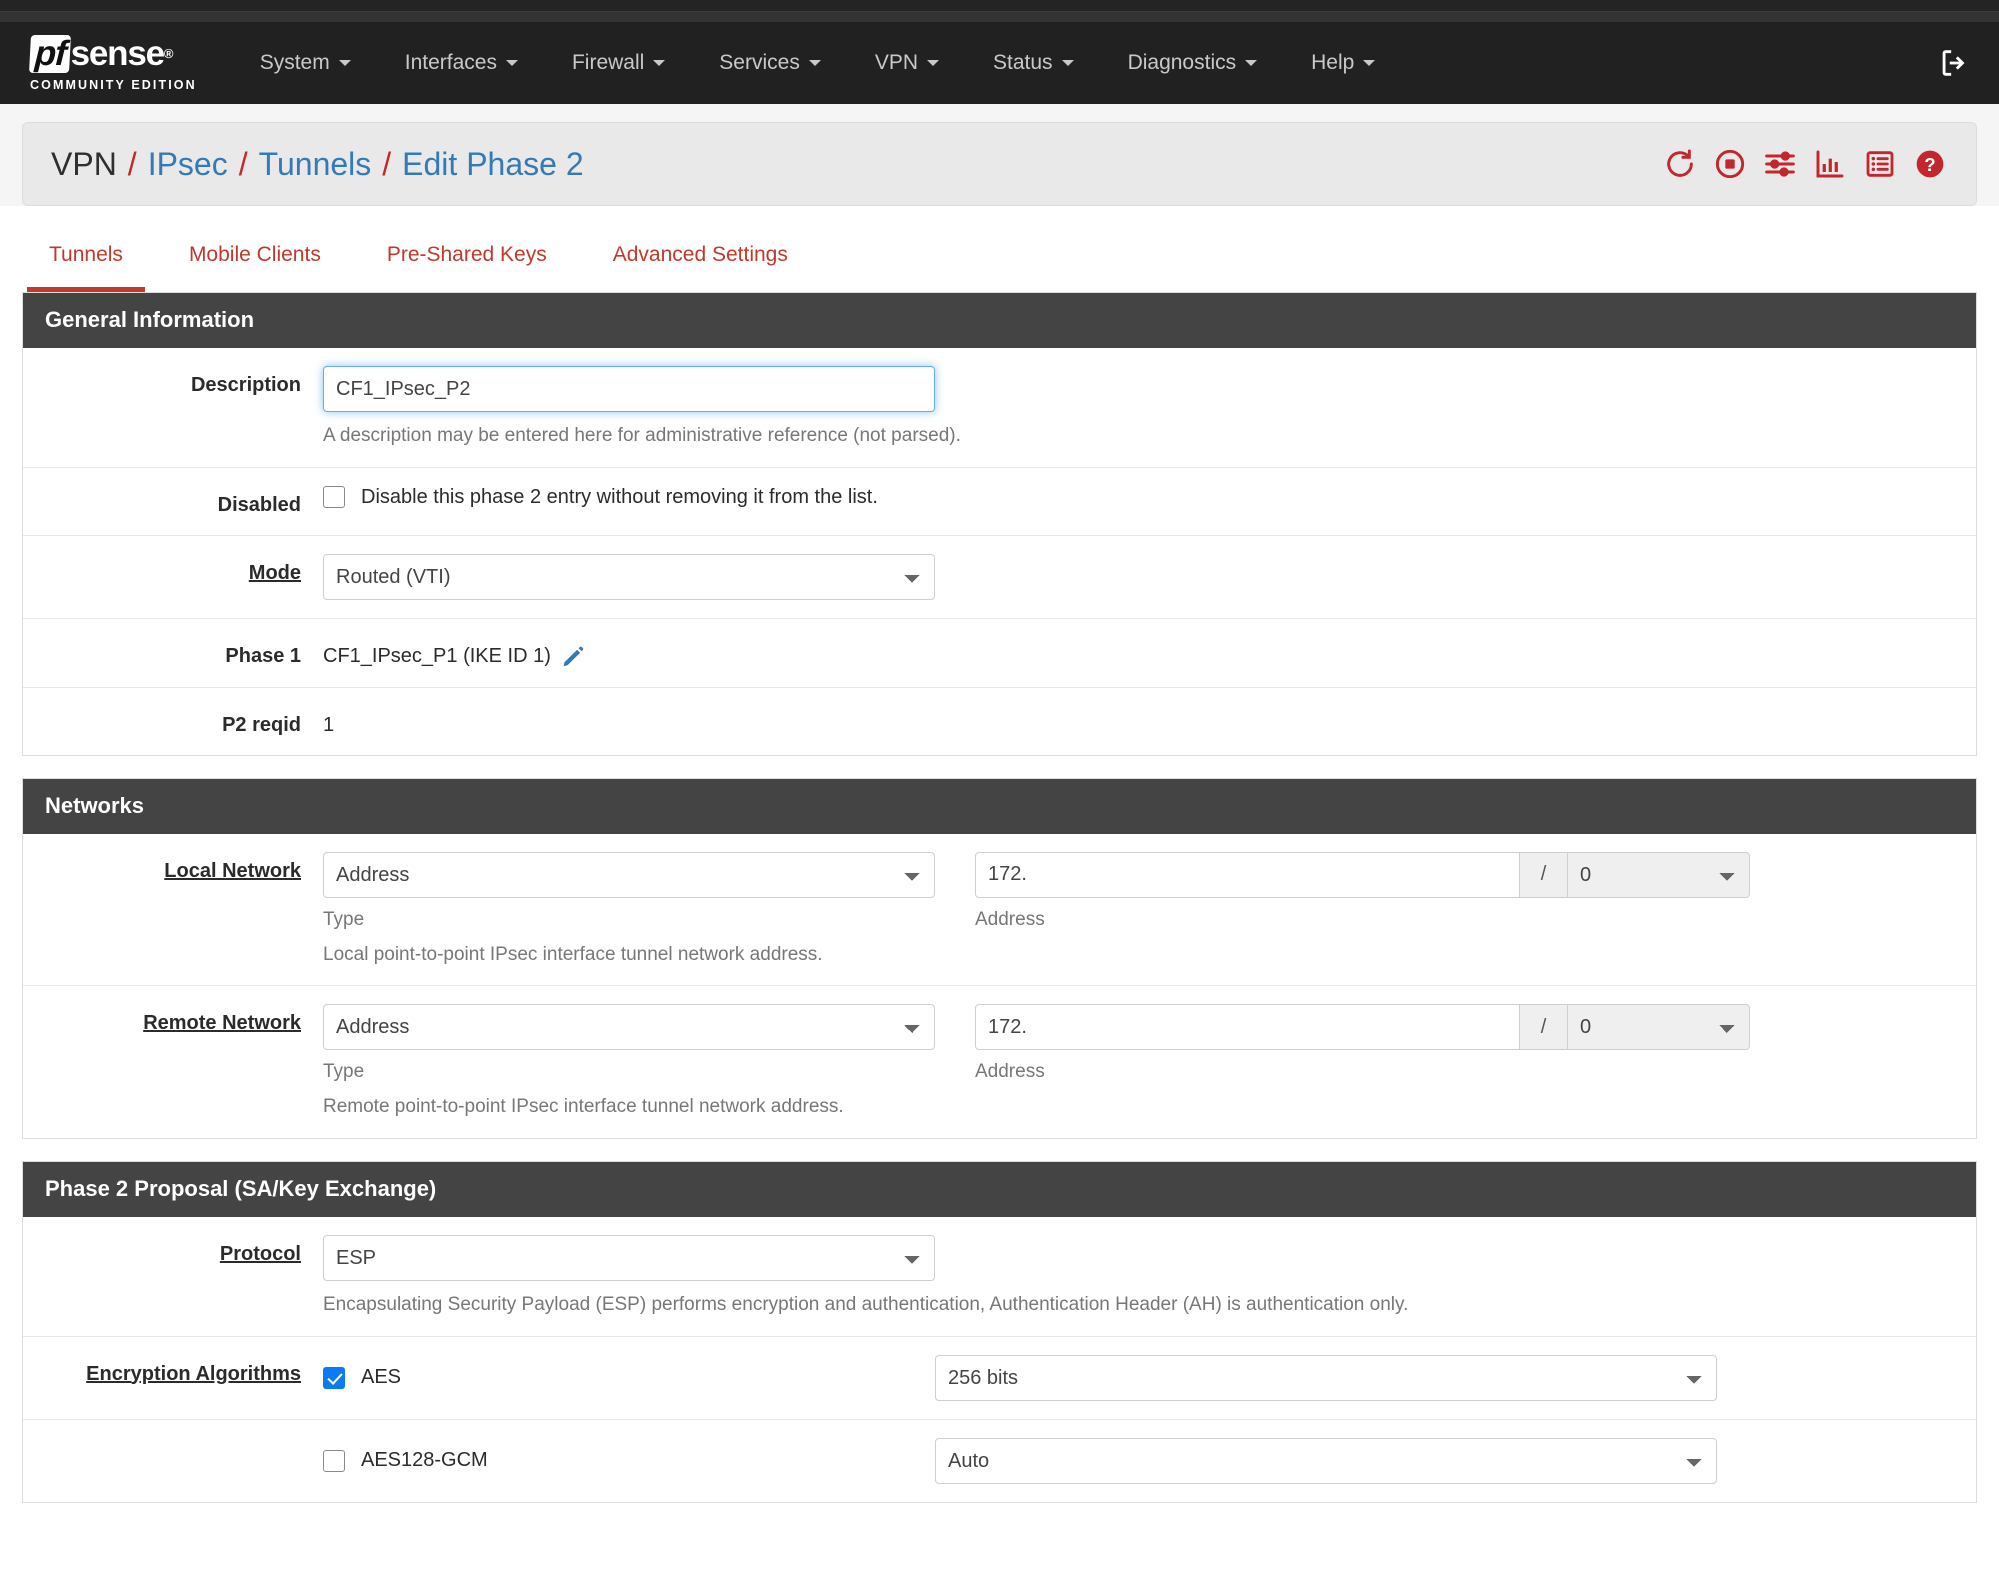 The width and height of the screenshot is (1999, 1573). I want to click on nav-item-diagnostics: Diagnostics, so click(1193, 63).